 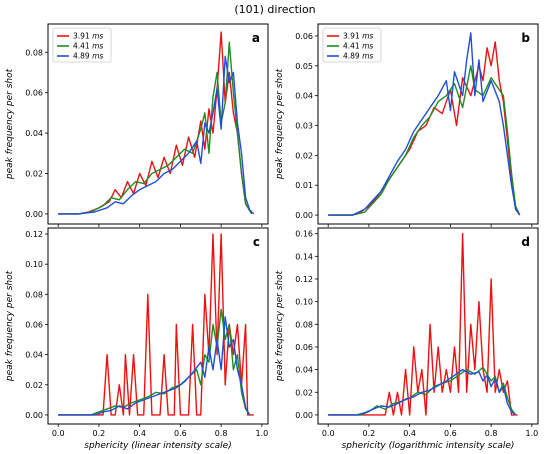 I want to click on y-tick-label: 0.14, so click(x=304, y=256).